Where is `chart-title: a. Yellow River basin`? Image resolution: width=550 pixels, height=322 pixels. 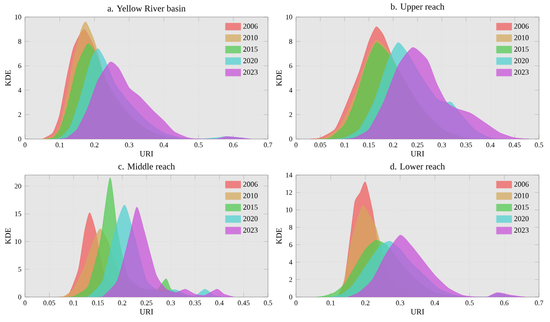 chart-title: a. Yellow River basin is located at coordinates (147, 8).